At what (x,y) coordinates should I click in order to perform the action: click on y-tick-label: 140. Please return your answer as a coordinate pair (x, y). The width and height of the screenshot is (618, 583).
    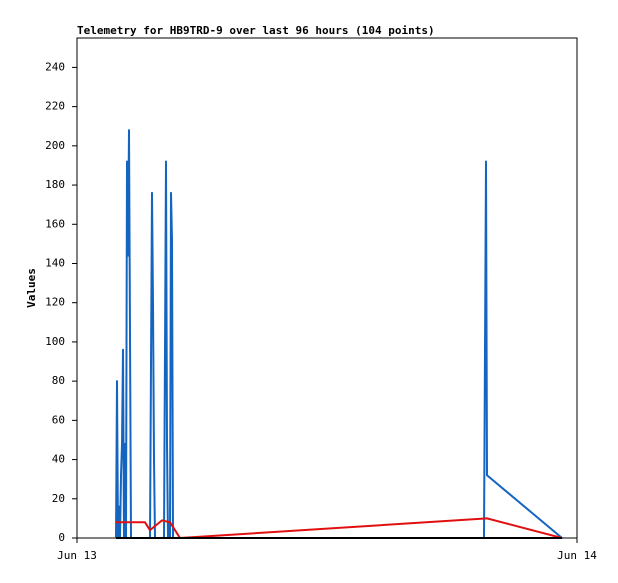
    Looking at the image, I should click on (55, 262).